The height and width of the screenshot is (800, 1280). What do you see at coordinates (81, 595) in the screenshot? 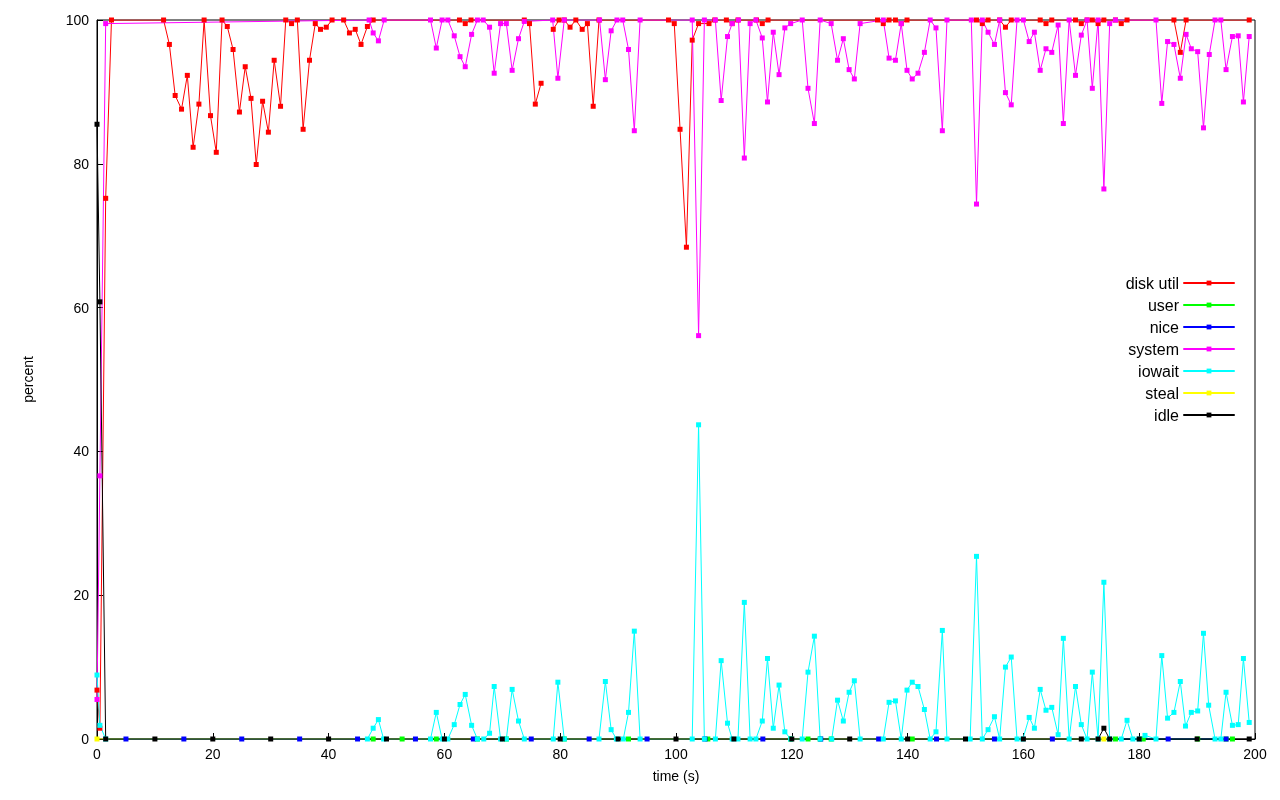
I see `y-tick-label: 20` at bounding box center [81, 595].